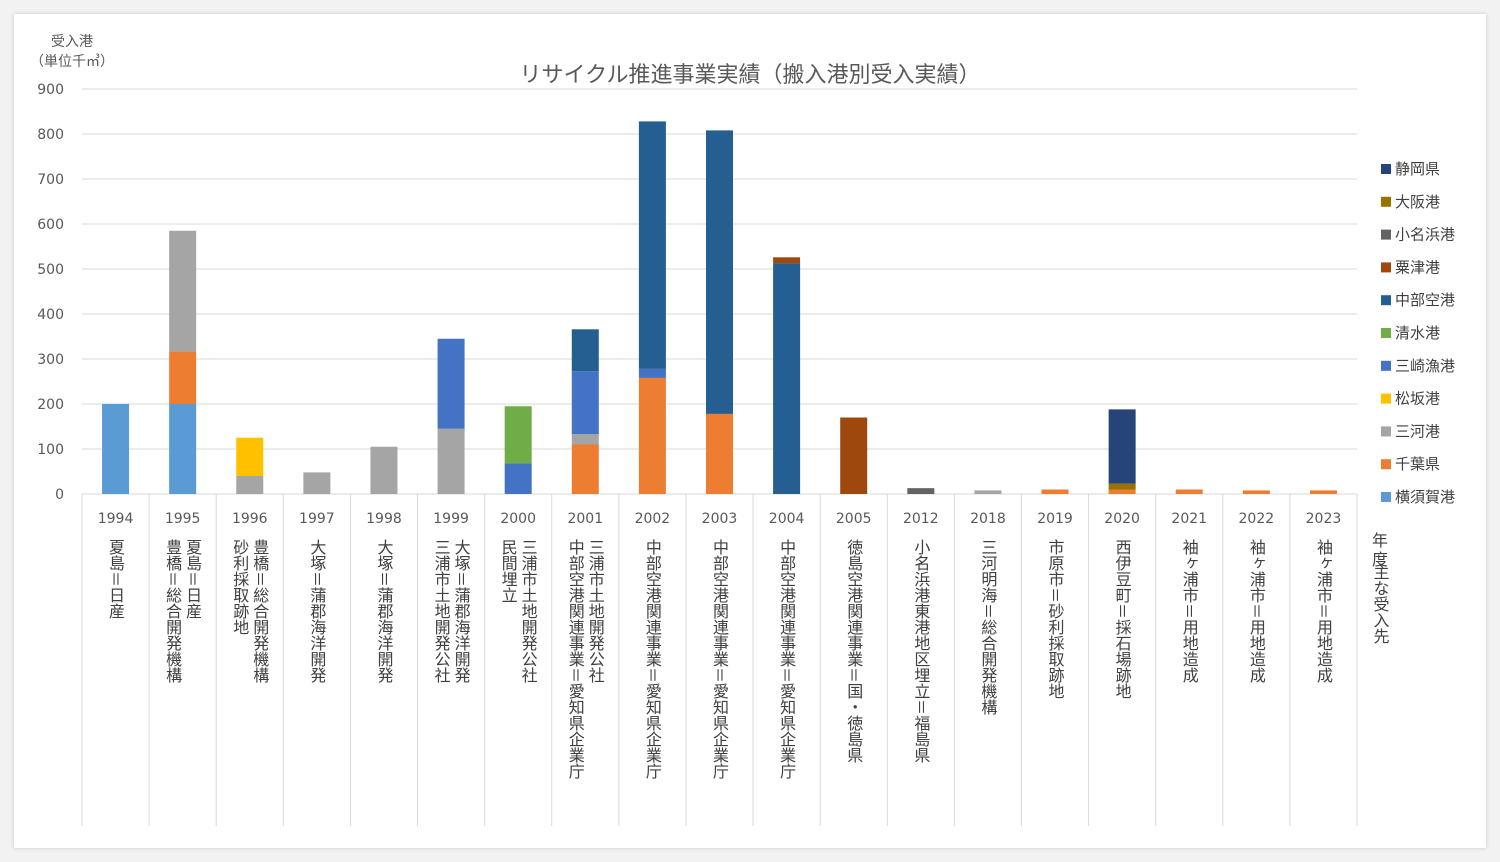 This screenshot has height=862, width=1500. I want to click on legend-label: 静岡県, so click(1417, 169).